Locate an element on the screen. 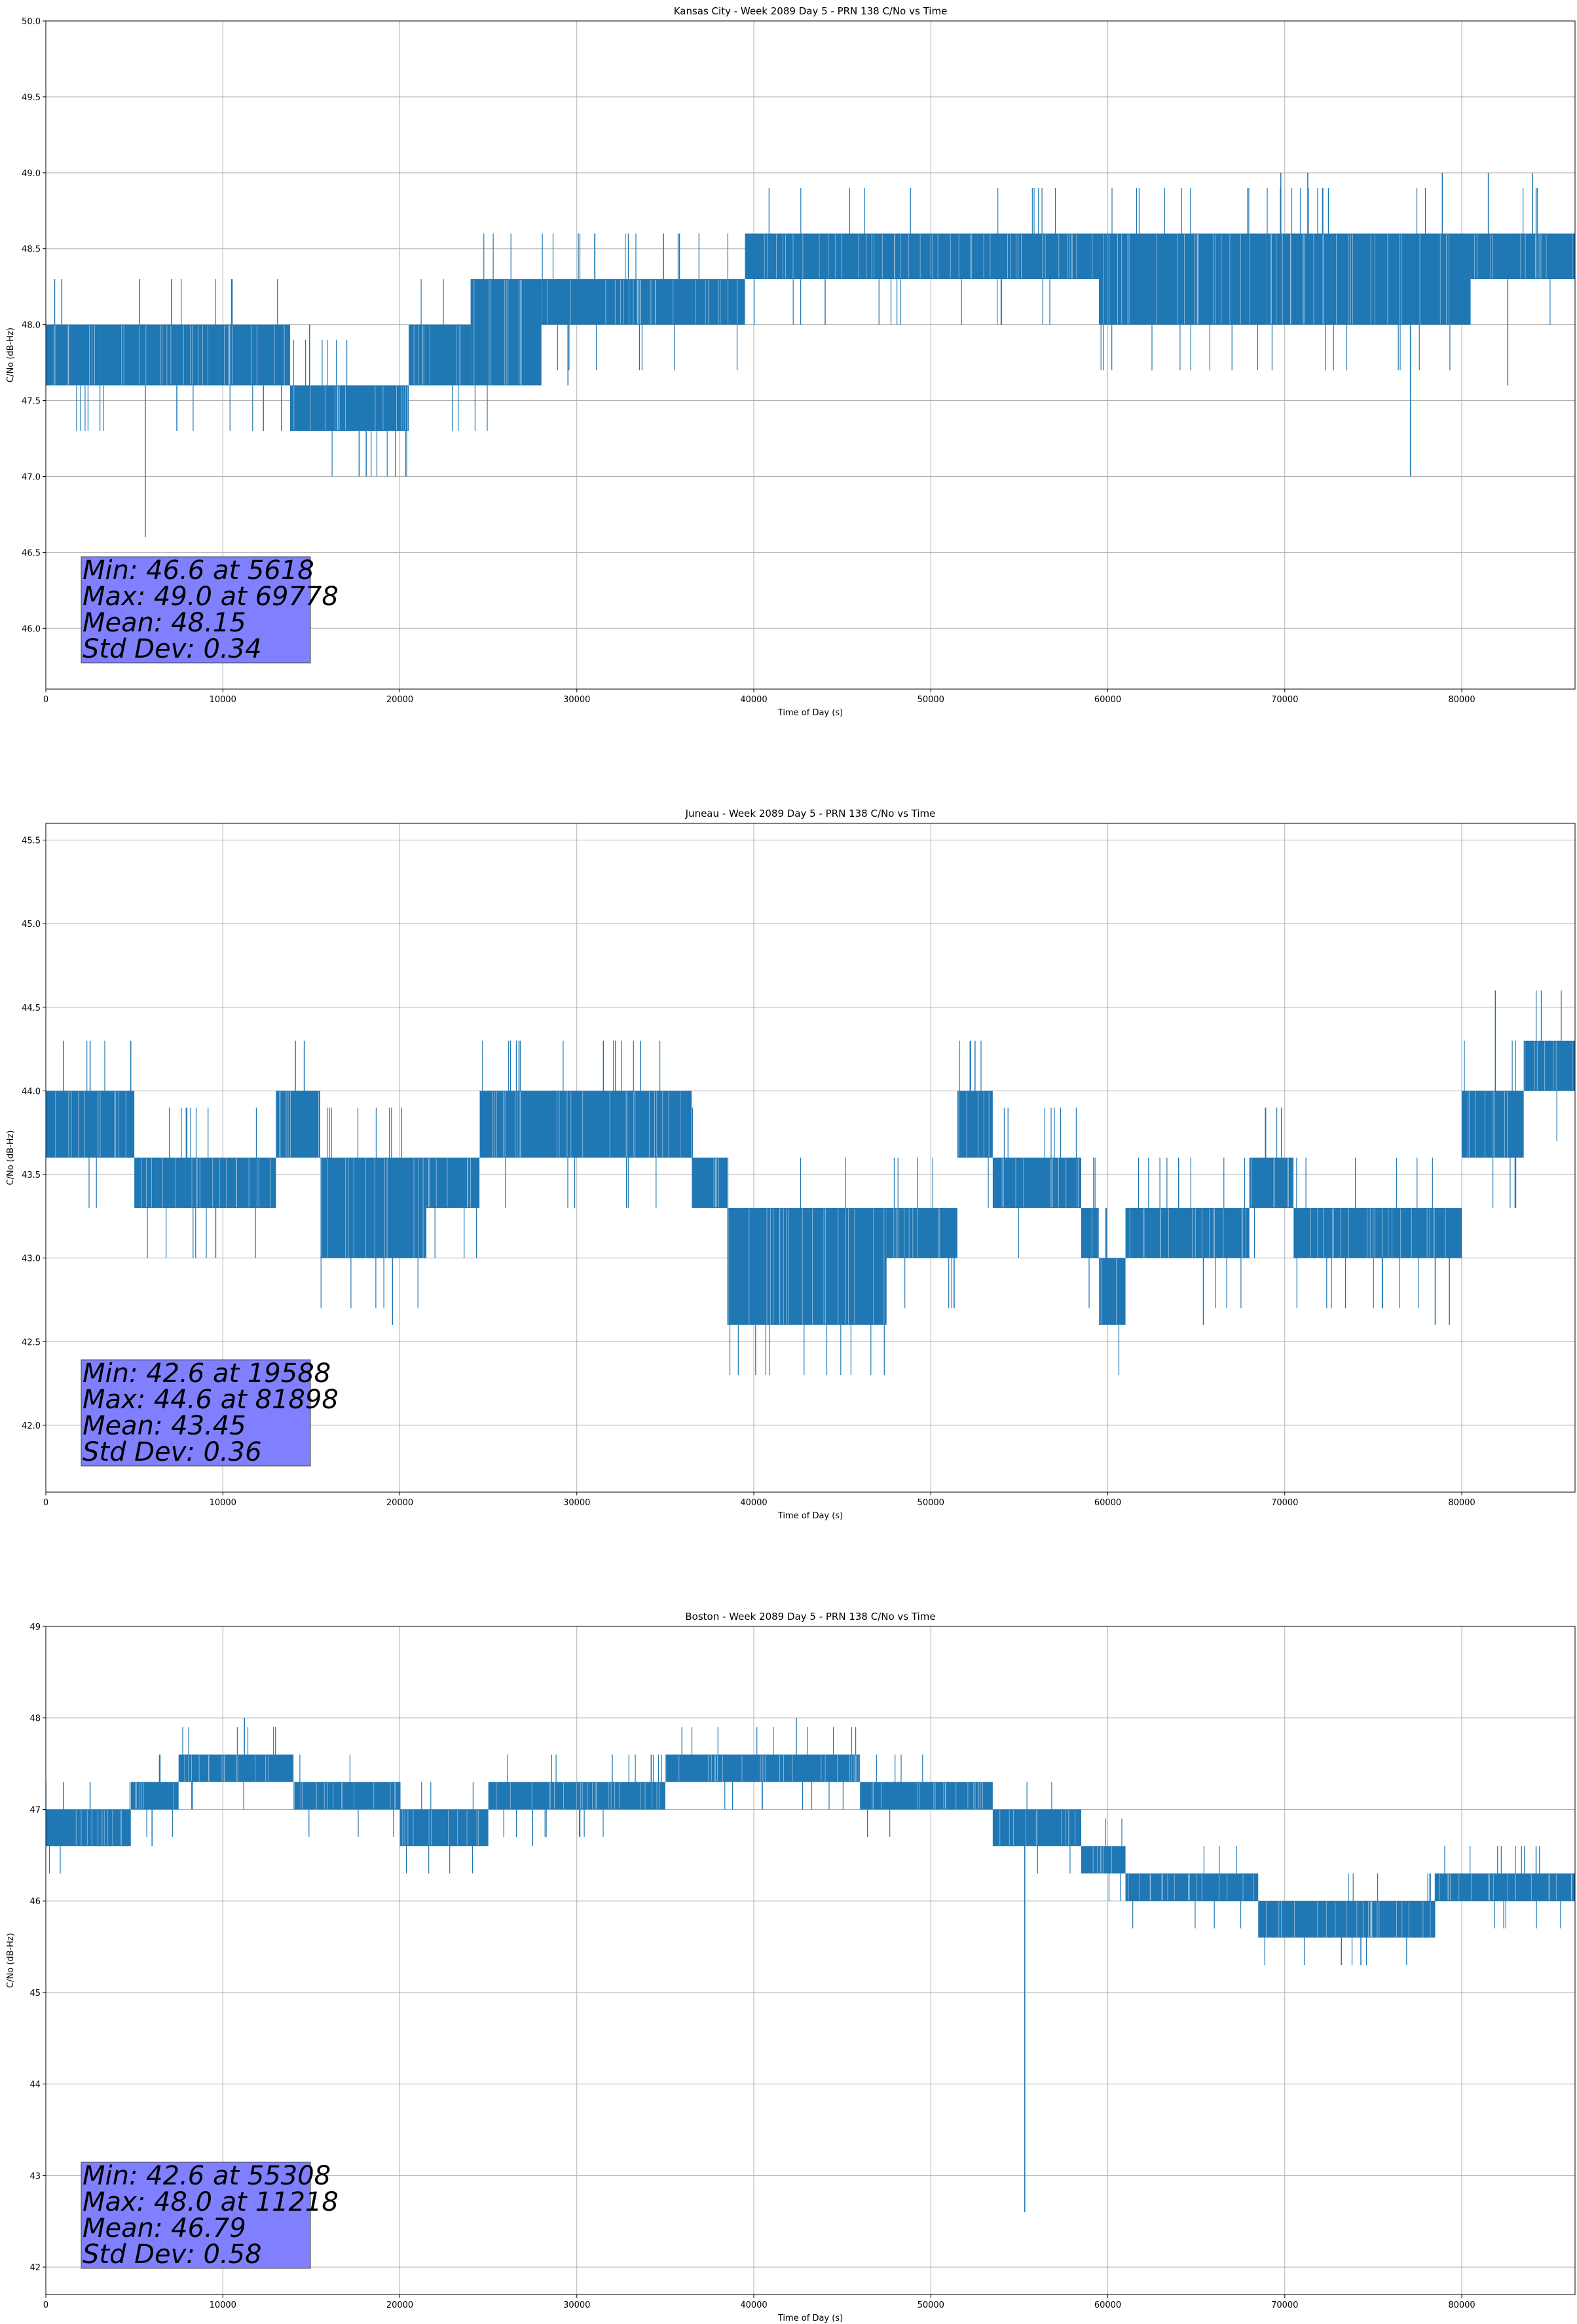  y-tick-label: 44.0 is located at coordinates (31, 1091).